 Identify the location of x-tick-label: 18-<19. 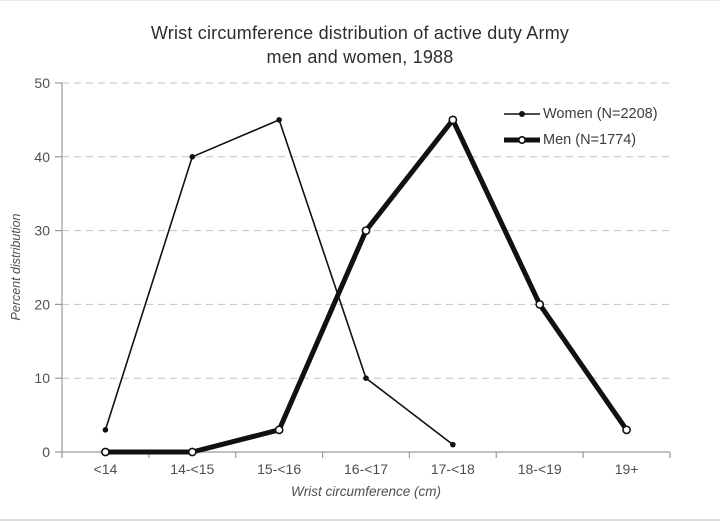
(540, 469).